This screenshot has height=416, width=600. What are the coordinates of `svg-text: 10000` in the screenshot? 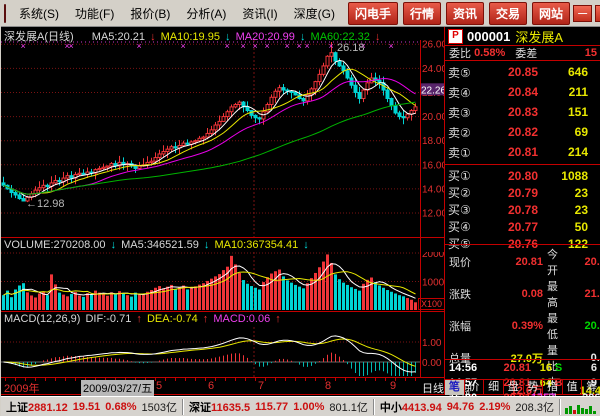 It's located at (433, 283).